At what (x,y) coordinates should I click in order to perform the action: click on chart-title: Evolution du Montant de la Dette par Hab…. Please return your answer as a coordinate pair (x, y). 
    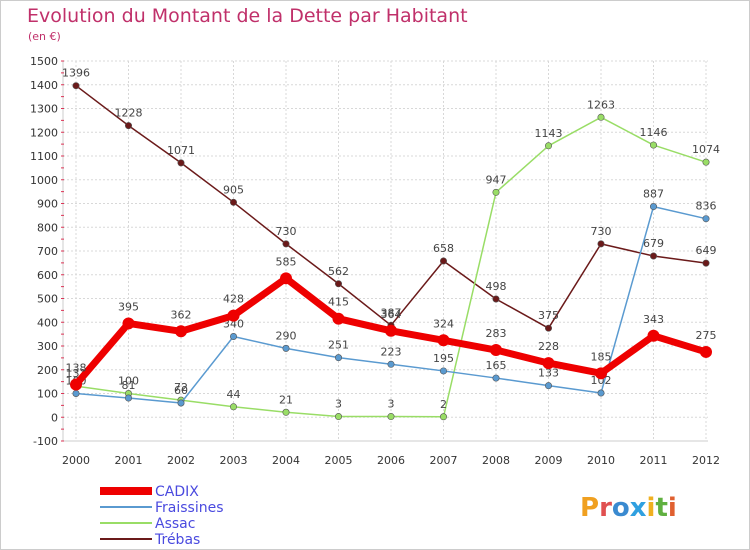
    Looking at the image, I should click on (247, 16).